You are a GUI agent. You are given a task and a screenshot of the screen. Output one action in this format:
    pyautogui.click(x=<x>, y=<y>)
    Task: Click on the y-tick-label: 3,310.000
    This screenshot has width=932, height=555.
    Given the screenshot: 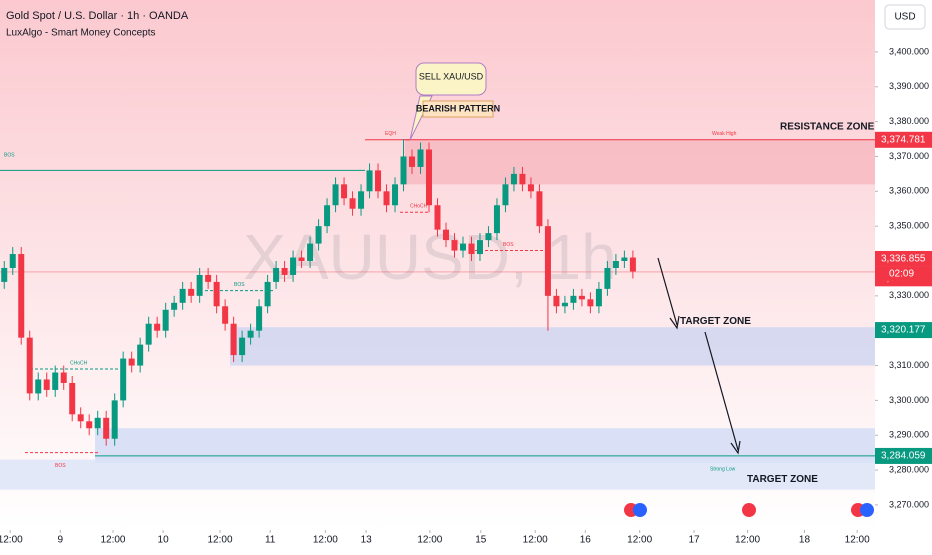 What is the action you would take?
    pyautogui.click(x=909, y=365)
    